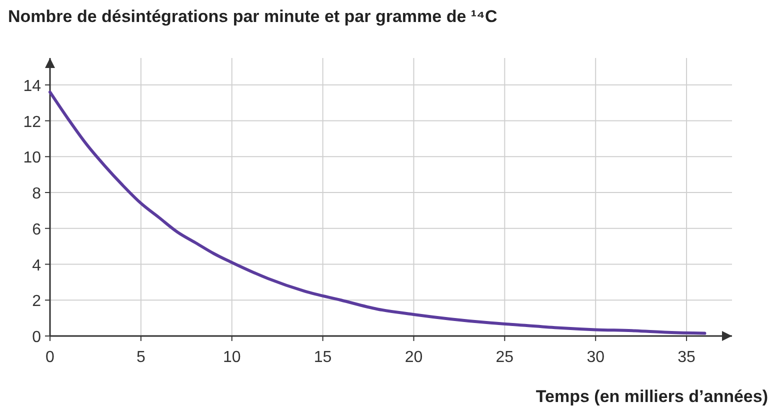  What do you see at coordinates (253, 16) in the screenshot?
I see `chart-title: Nombre de désintégrations par minute et par gramme de ¹⁴C` at bounding box center [253, 16].